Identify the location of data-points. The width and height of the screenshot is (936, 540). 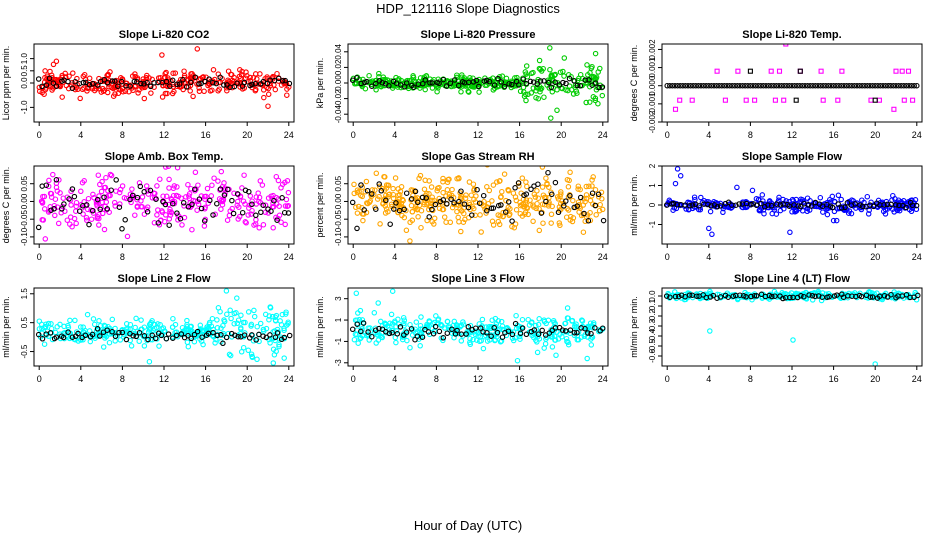
(164, 77).